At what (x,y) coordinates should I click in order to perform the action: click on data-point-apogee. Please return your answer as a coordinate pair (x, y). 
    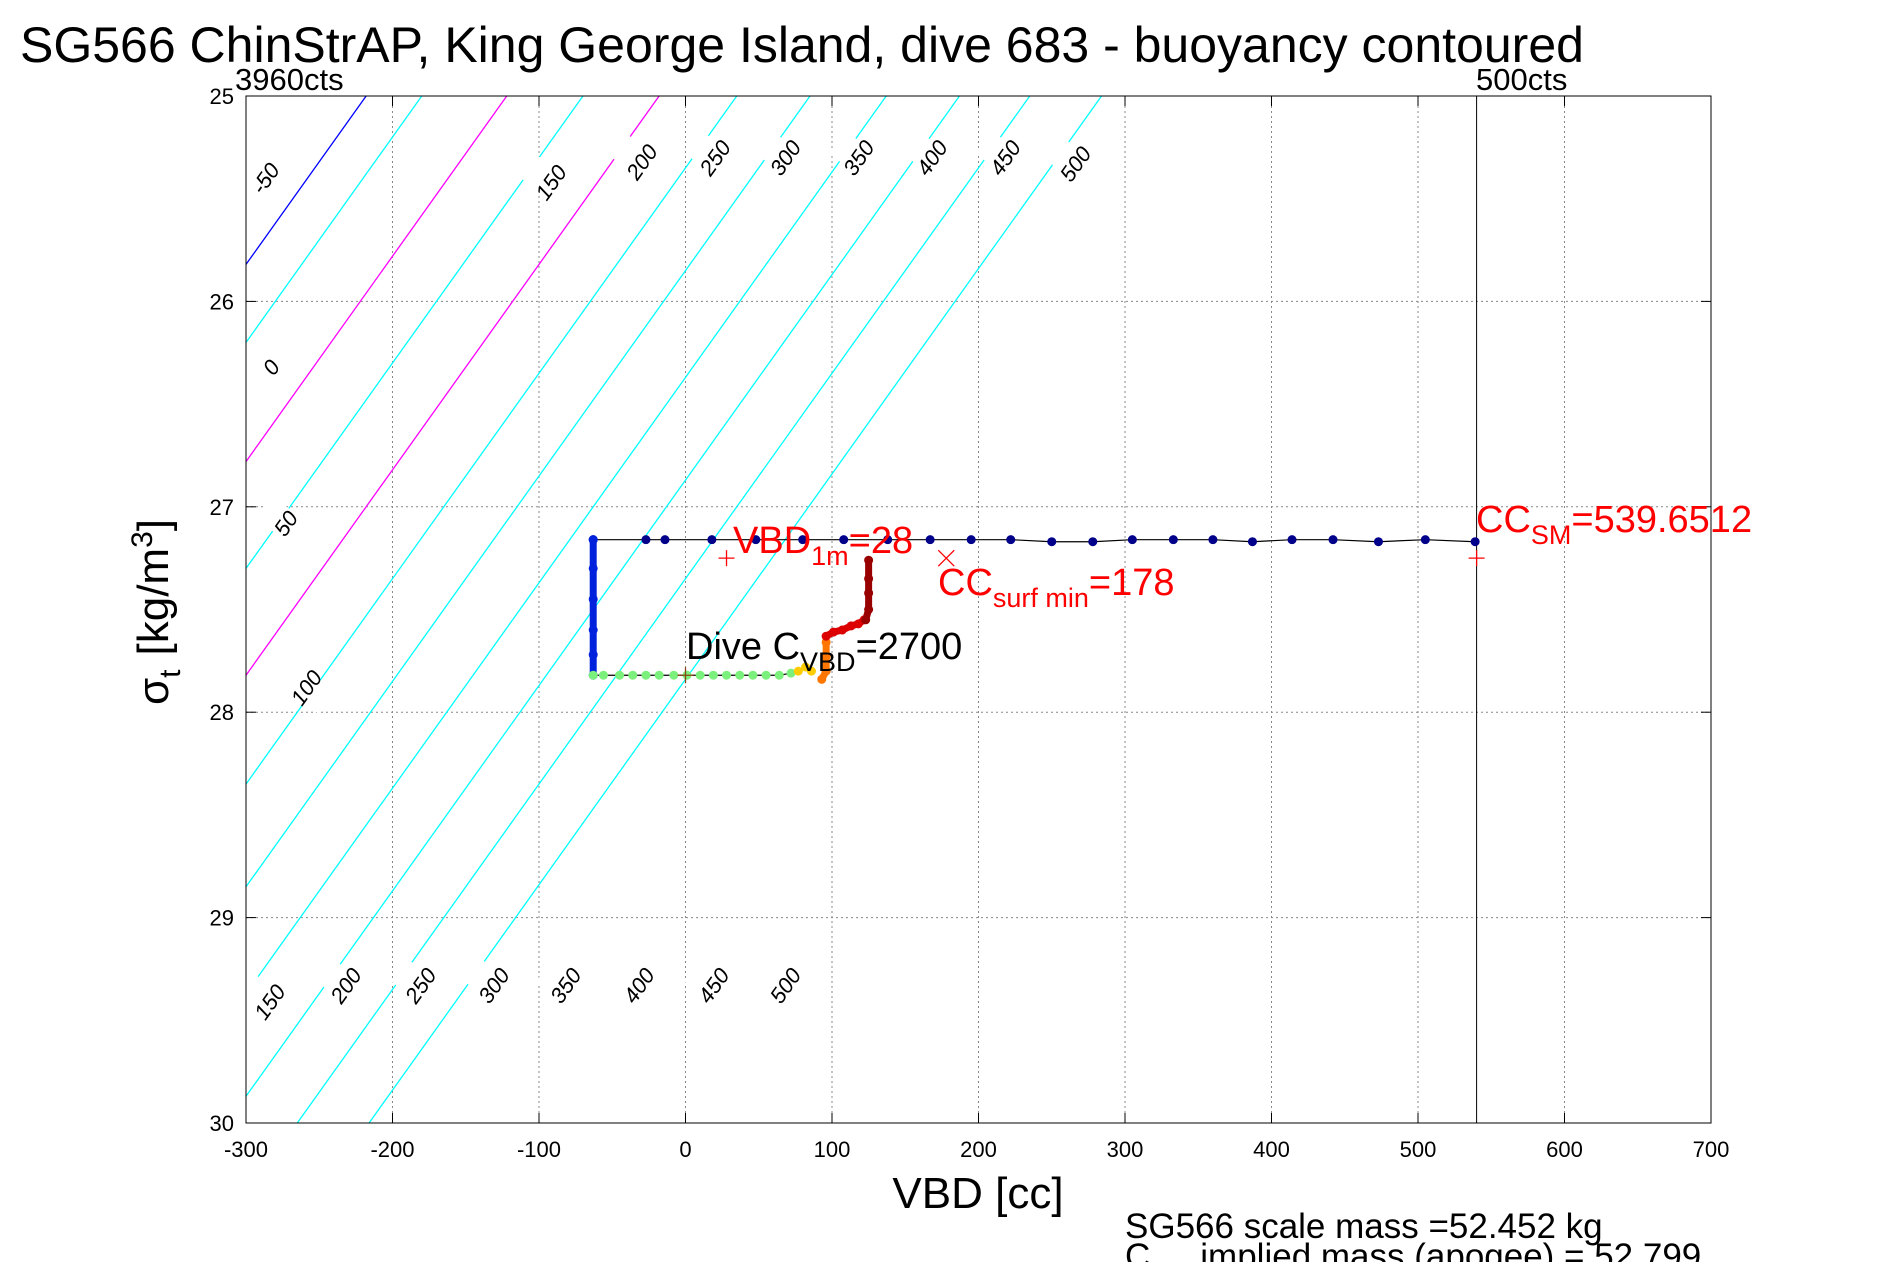
    Looking at the image, I should click on (798, 671).